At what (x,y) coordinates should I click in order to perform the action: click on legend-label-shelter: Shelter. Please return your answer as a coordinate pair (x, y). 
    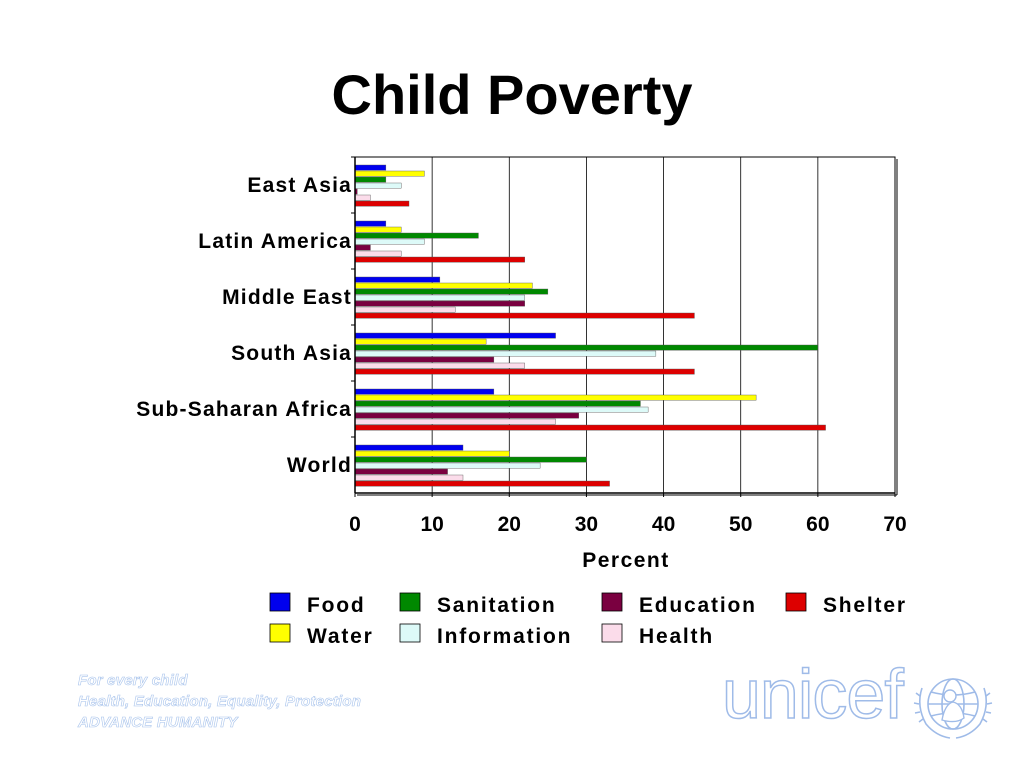
    Looking at the image, I should click on (865, 605).